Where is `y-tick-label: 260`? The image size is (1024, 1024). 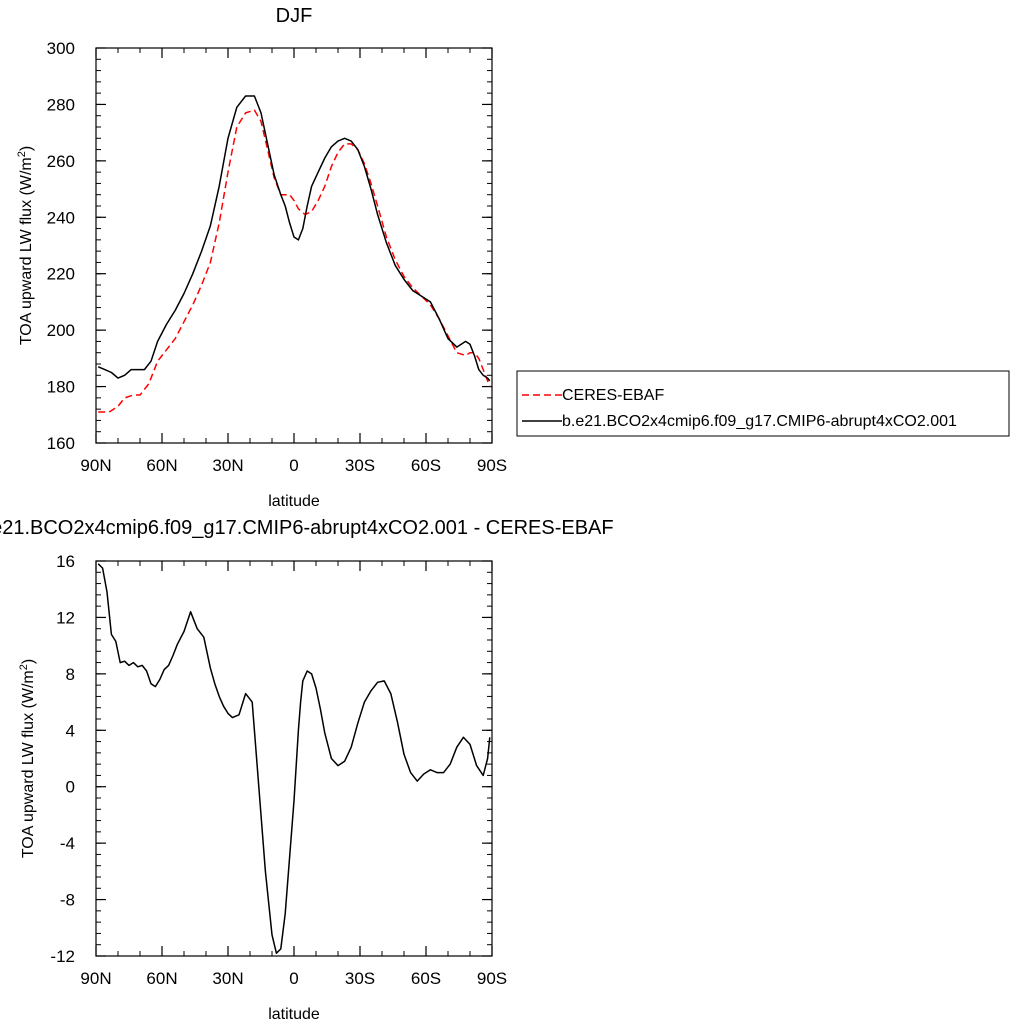
y-tick-label: 260 is located at coordinates (61, 161).